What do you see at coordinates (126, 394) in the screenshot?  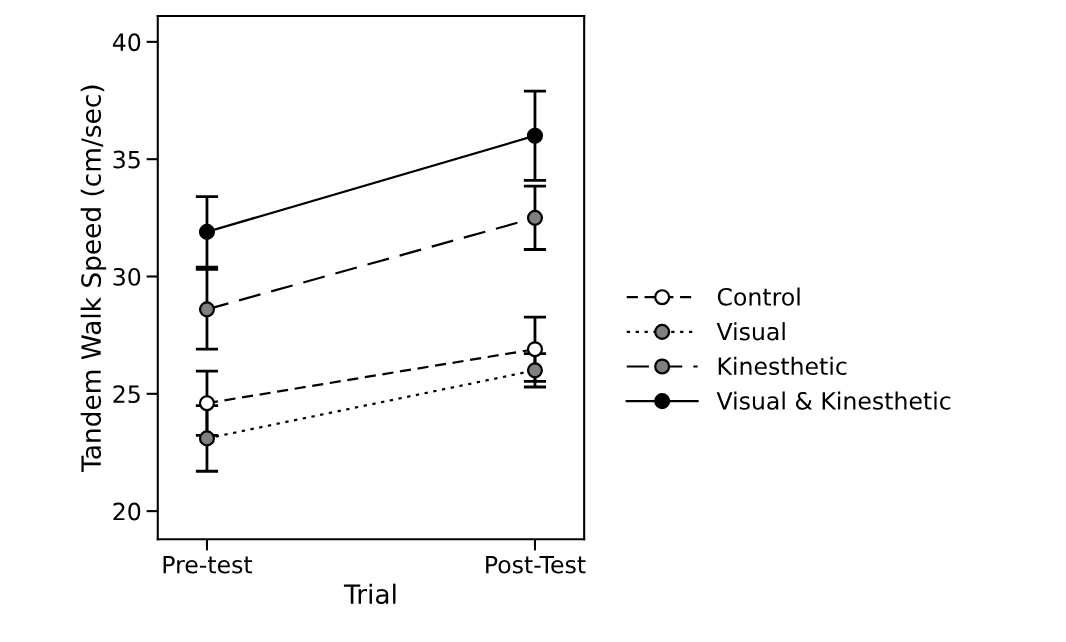 I see `y-tick-label: 25` at bounding box center [126, 394].